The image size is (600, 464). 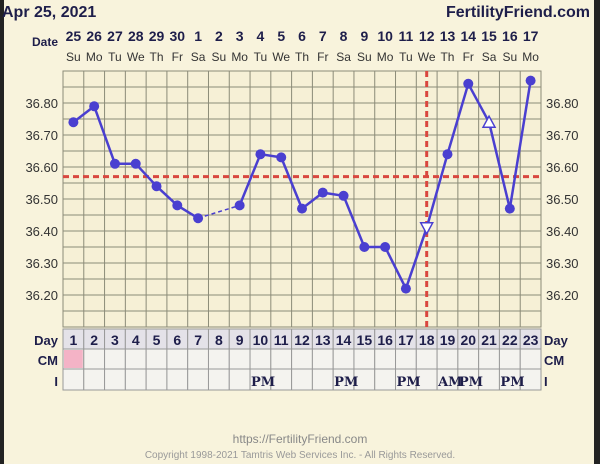 I want to click on day-label: 2, so click(x=94, y=340).